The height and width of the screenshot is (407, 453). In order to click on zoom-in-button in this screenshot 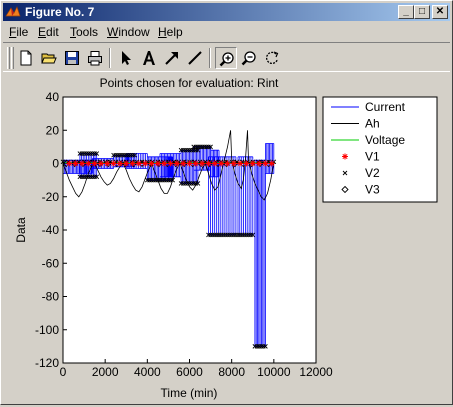, I will do `click(226, 58)`.